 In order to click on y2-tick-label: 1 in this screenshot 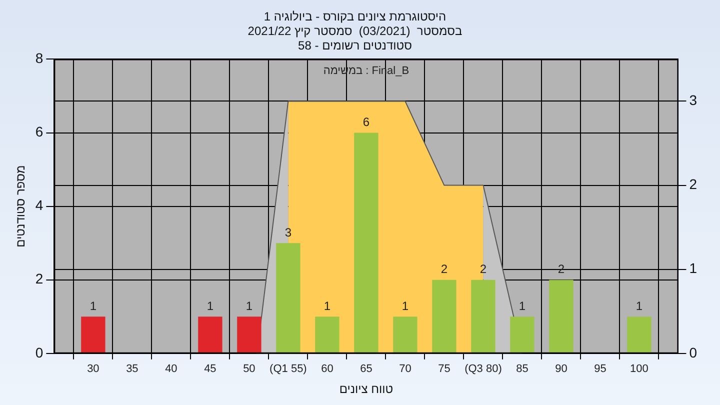, I will do `click(693, 268)`.